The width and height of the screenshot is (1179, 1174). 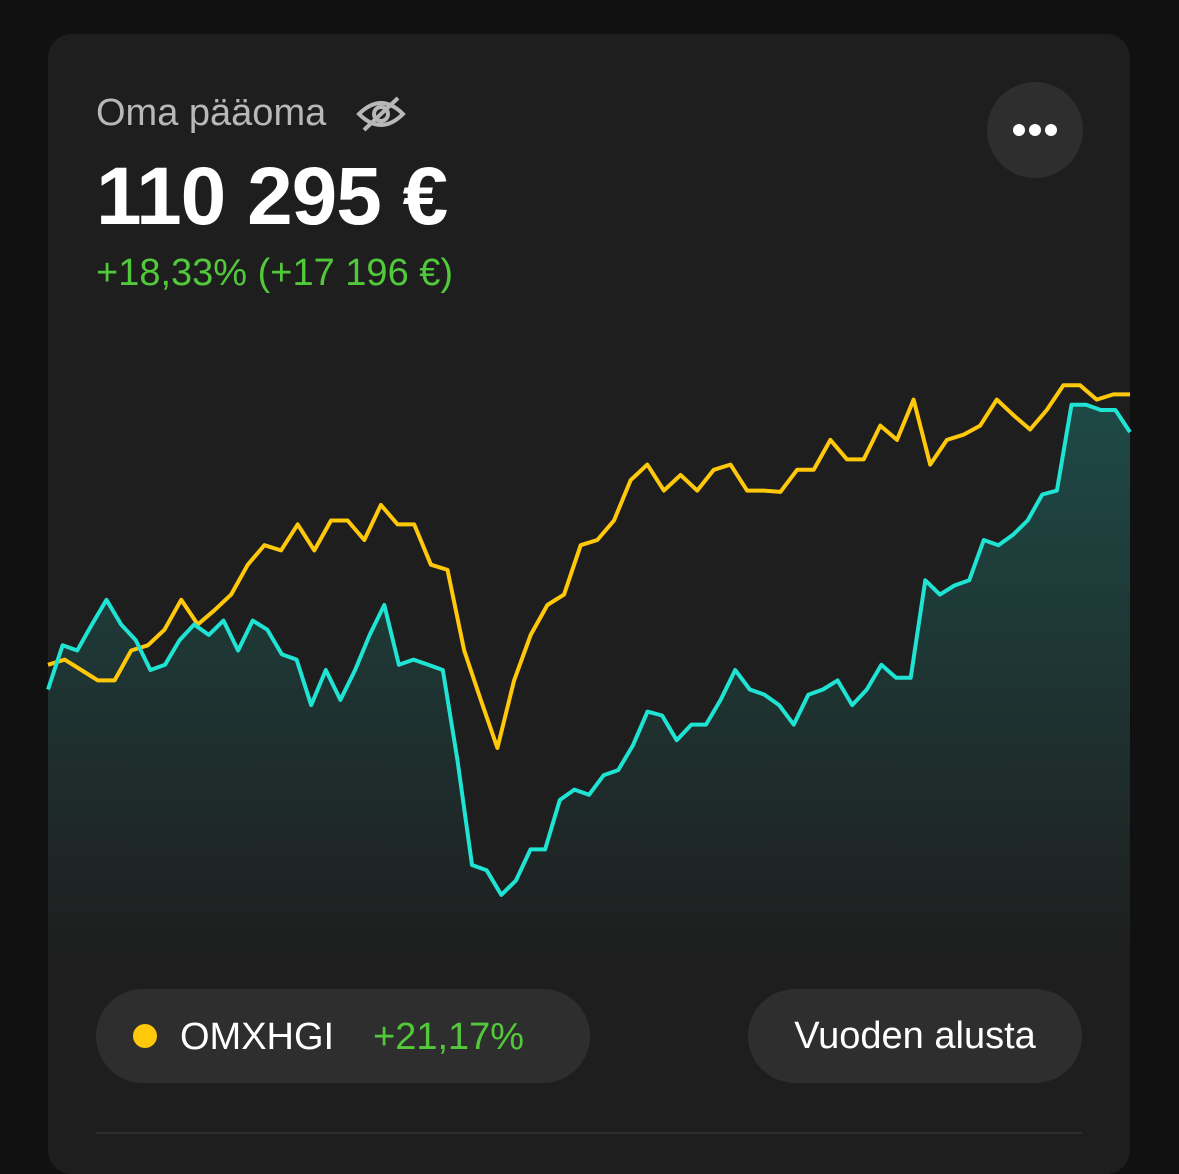 I want to click on legend: OMXHGI +21,17%, so click(x=328, y=1037).